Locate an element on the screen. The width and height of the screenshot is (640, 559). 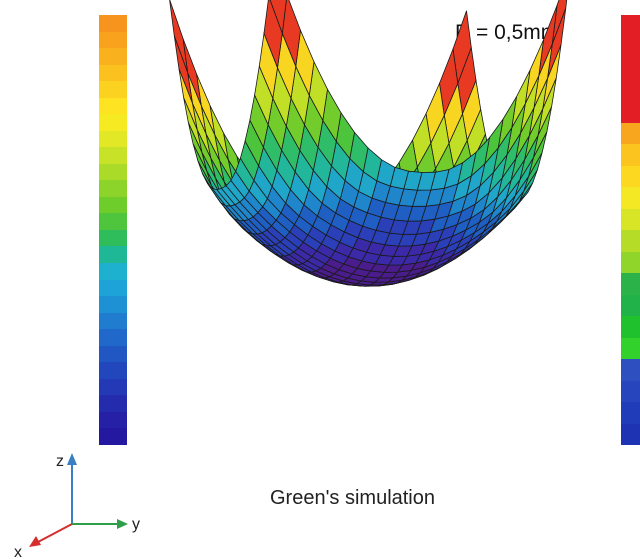
z-axis-arrowhead is located at coordinates (72, 459).